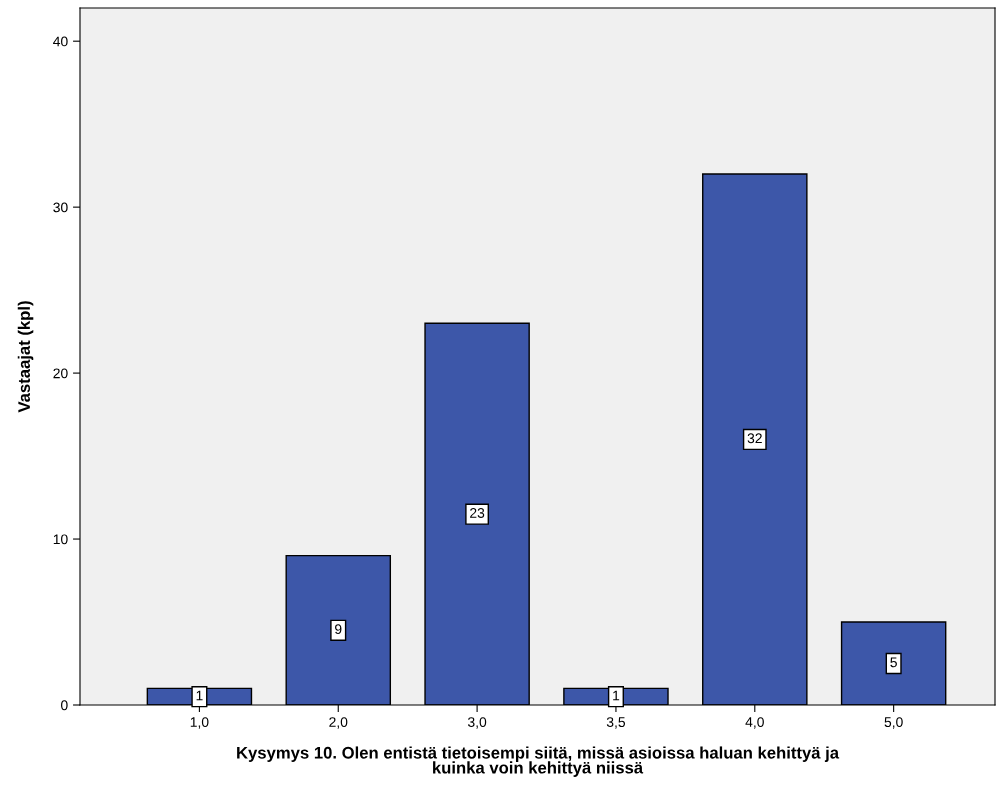 The width and height of the screenshot is (1003, 803). I want to click on y-tick-label: 40, so click(60, 41).